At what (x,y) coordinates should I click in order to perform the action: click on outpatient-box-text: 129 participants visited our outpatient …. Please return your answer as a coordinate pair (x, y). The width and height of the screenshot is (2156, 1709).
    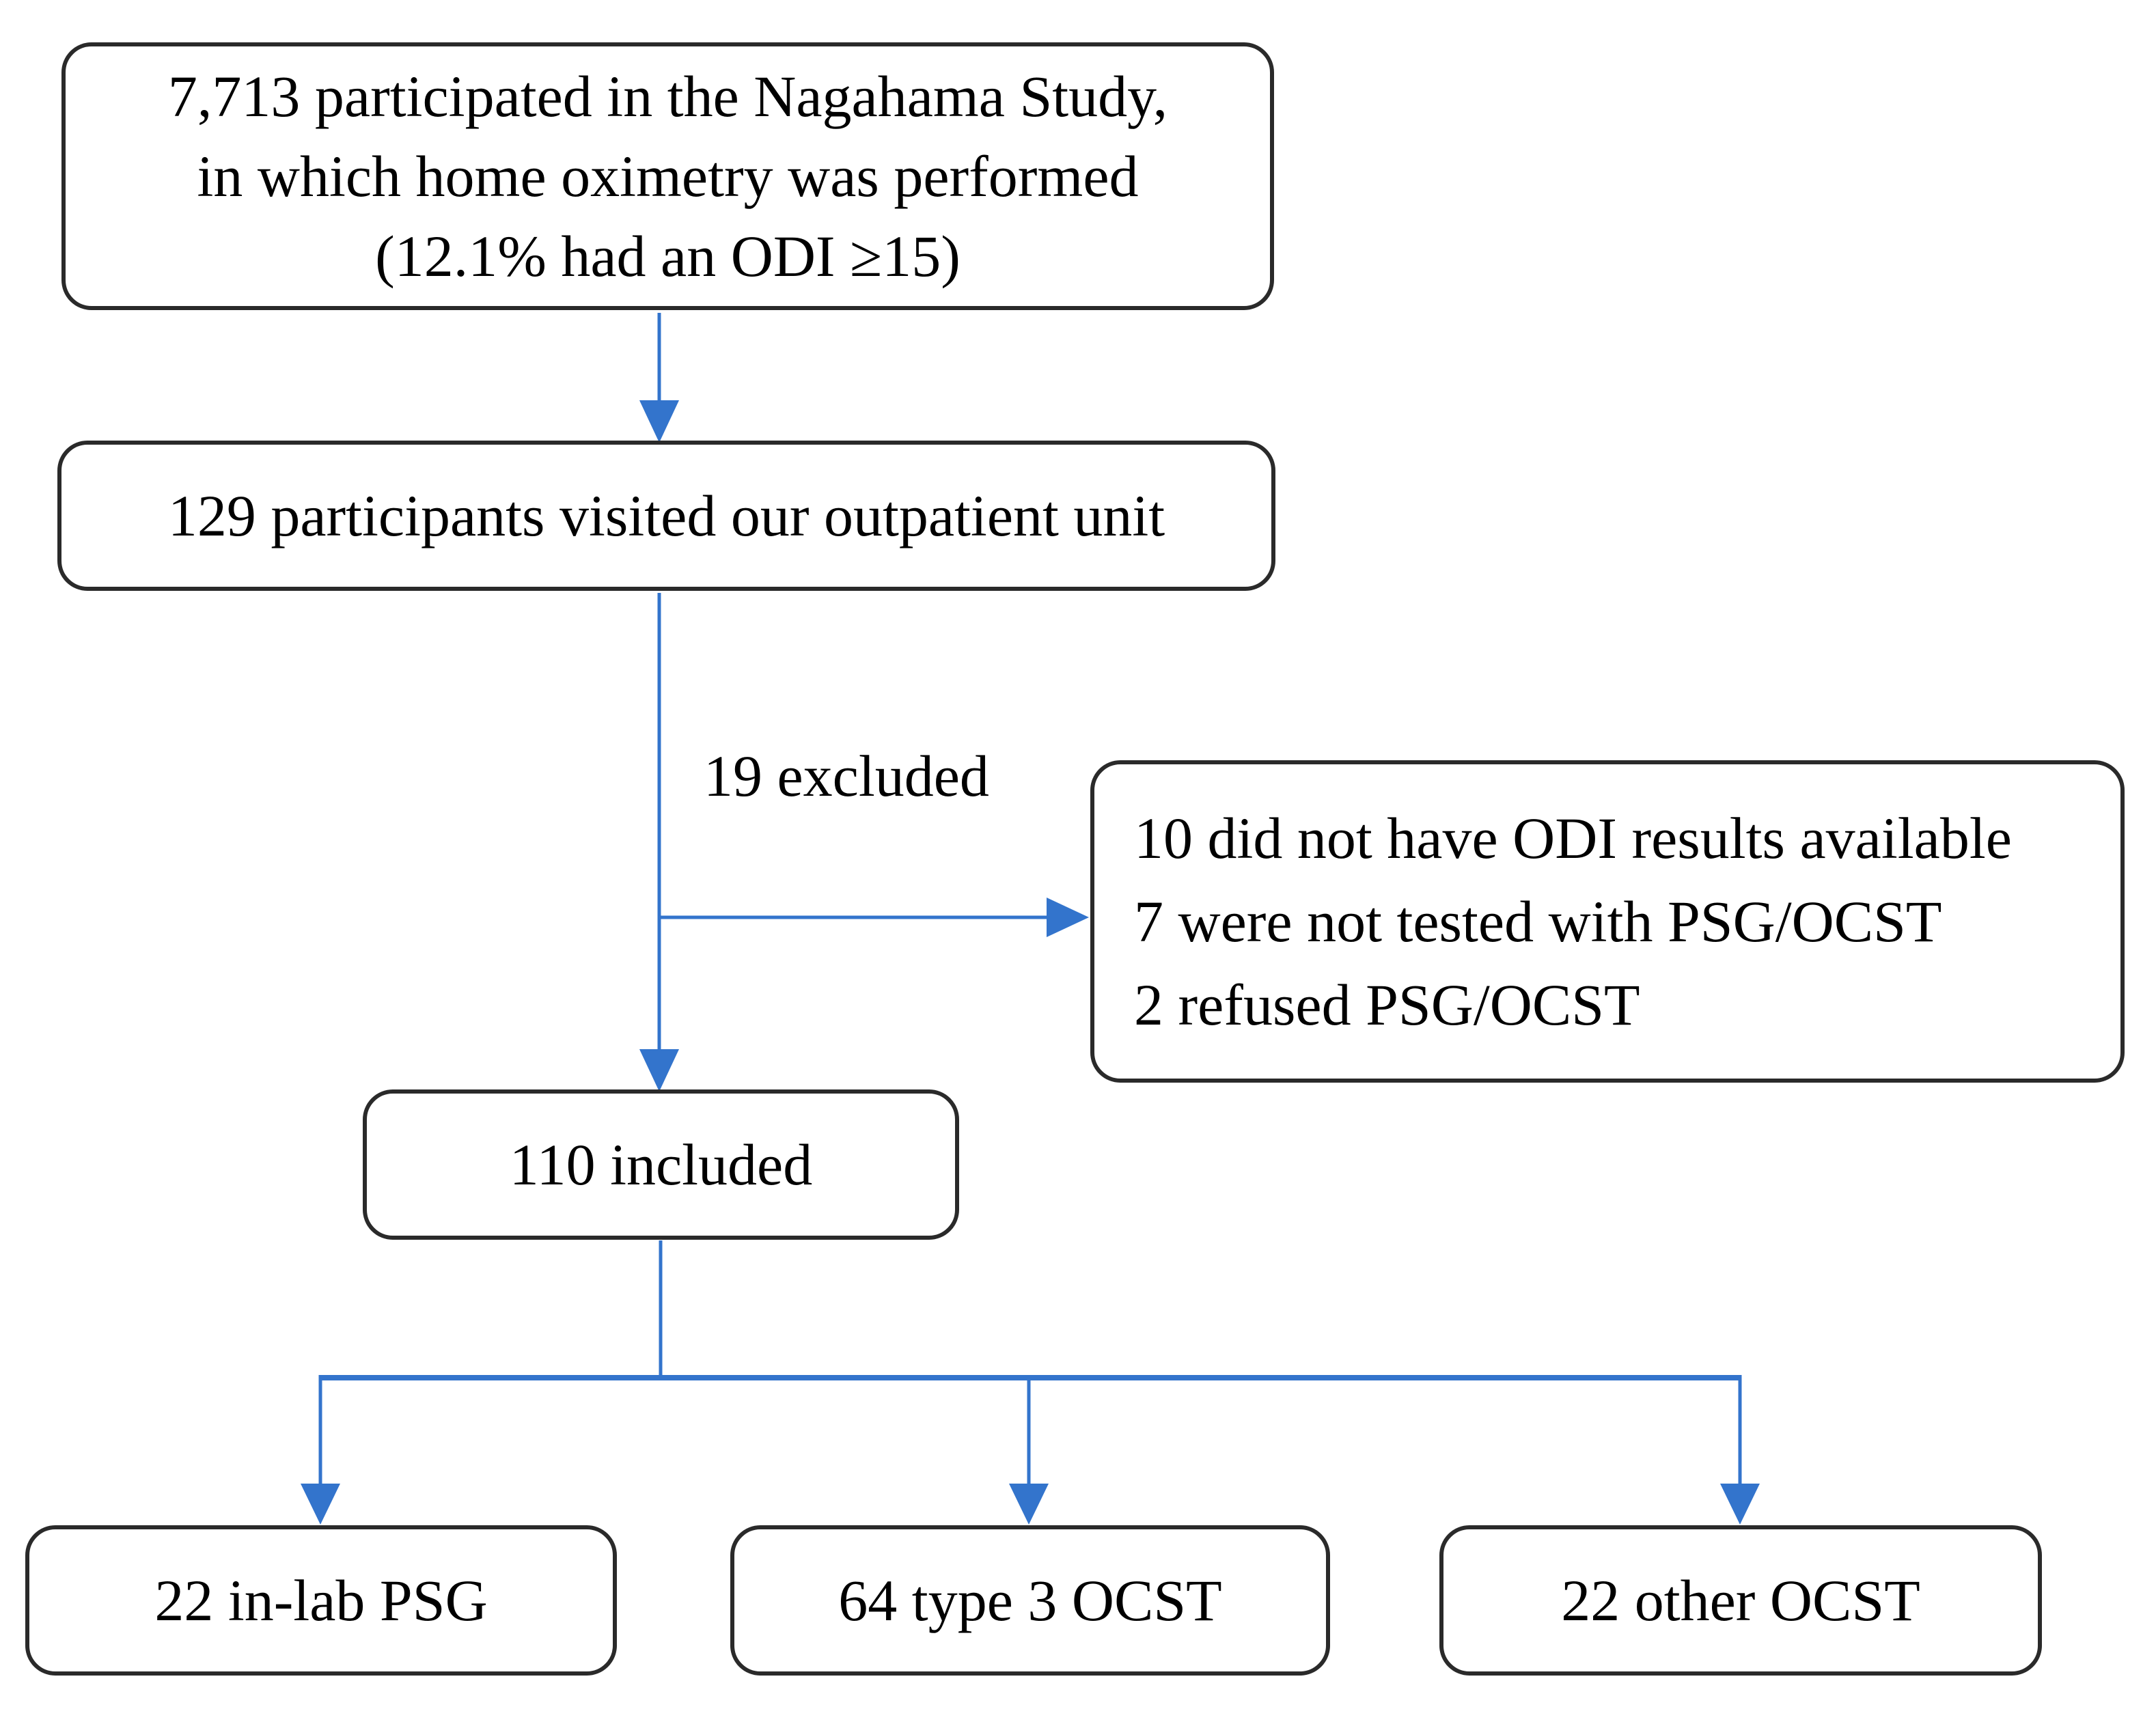
    Looking at the image, I should click on (666, 515).